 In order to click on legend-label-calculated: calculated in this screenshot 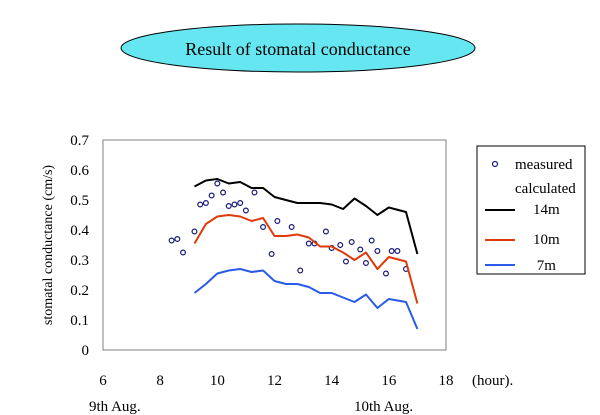, I will do `click(545, 189)`.